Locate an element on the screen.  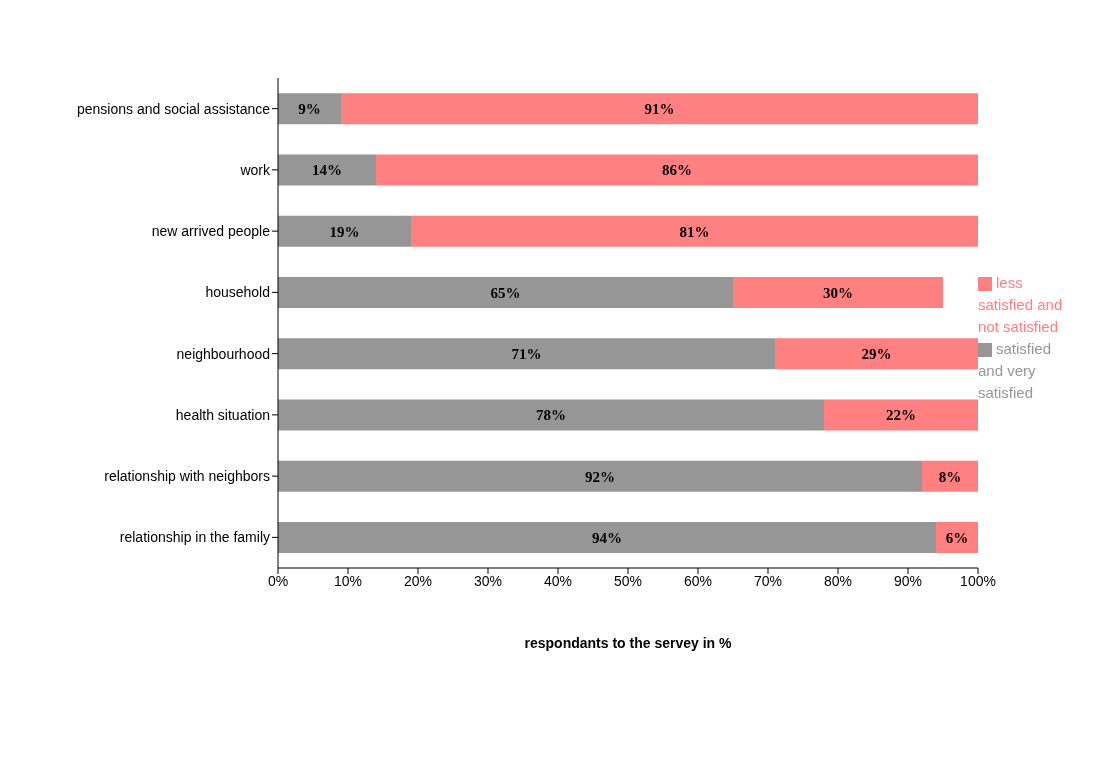
y-tick-label: health situation is located at coordinates (222, 414).